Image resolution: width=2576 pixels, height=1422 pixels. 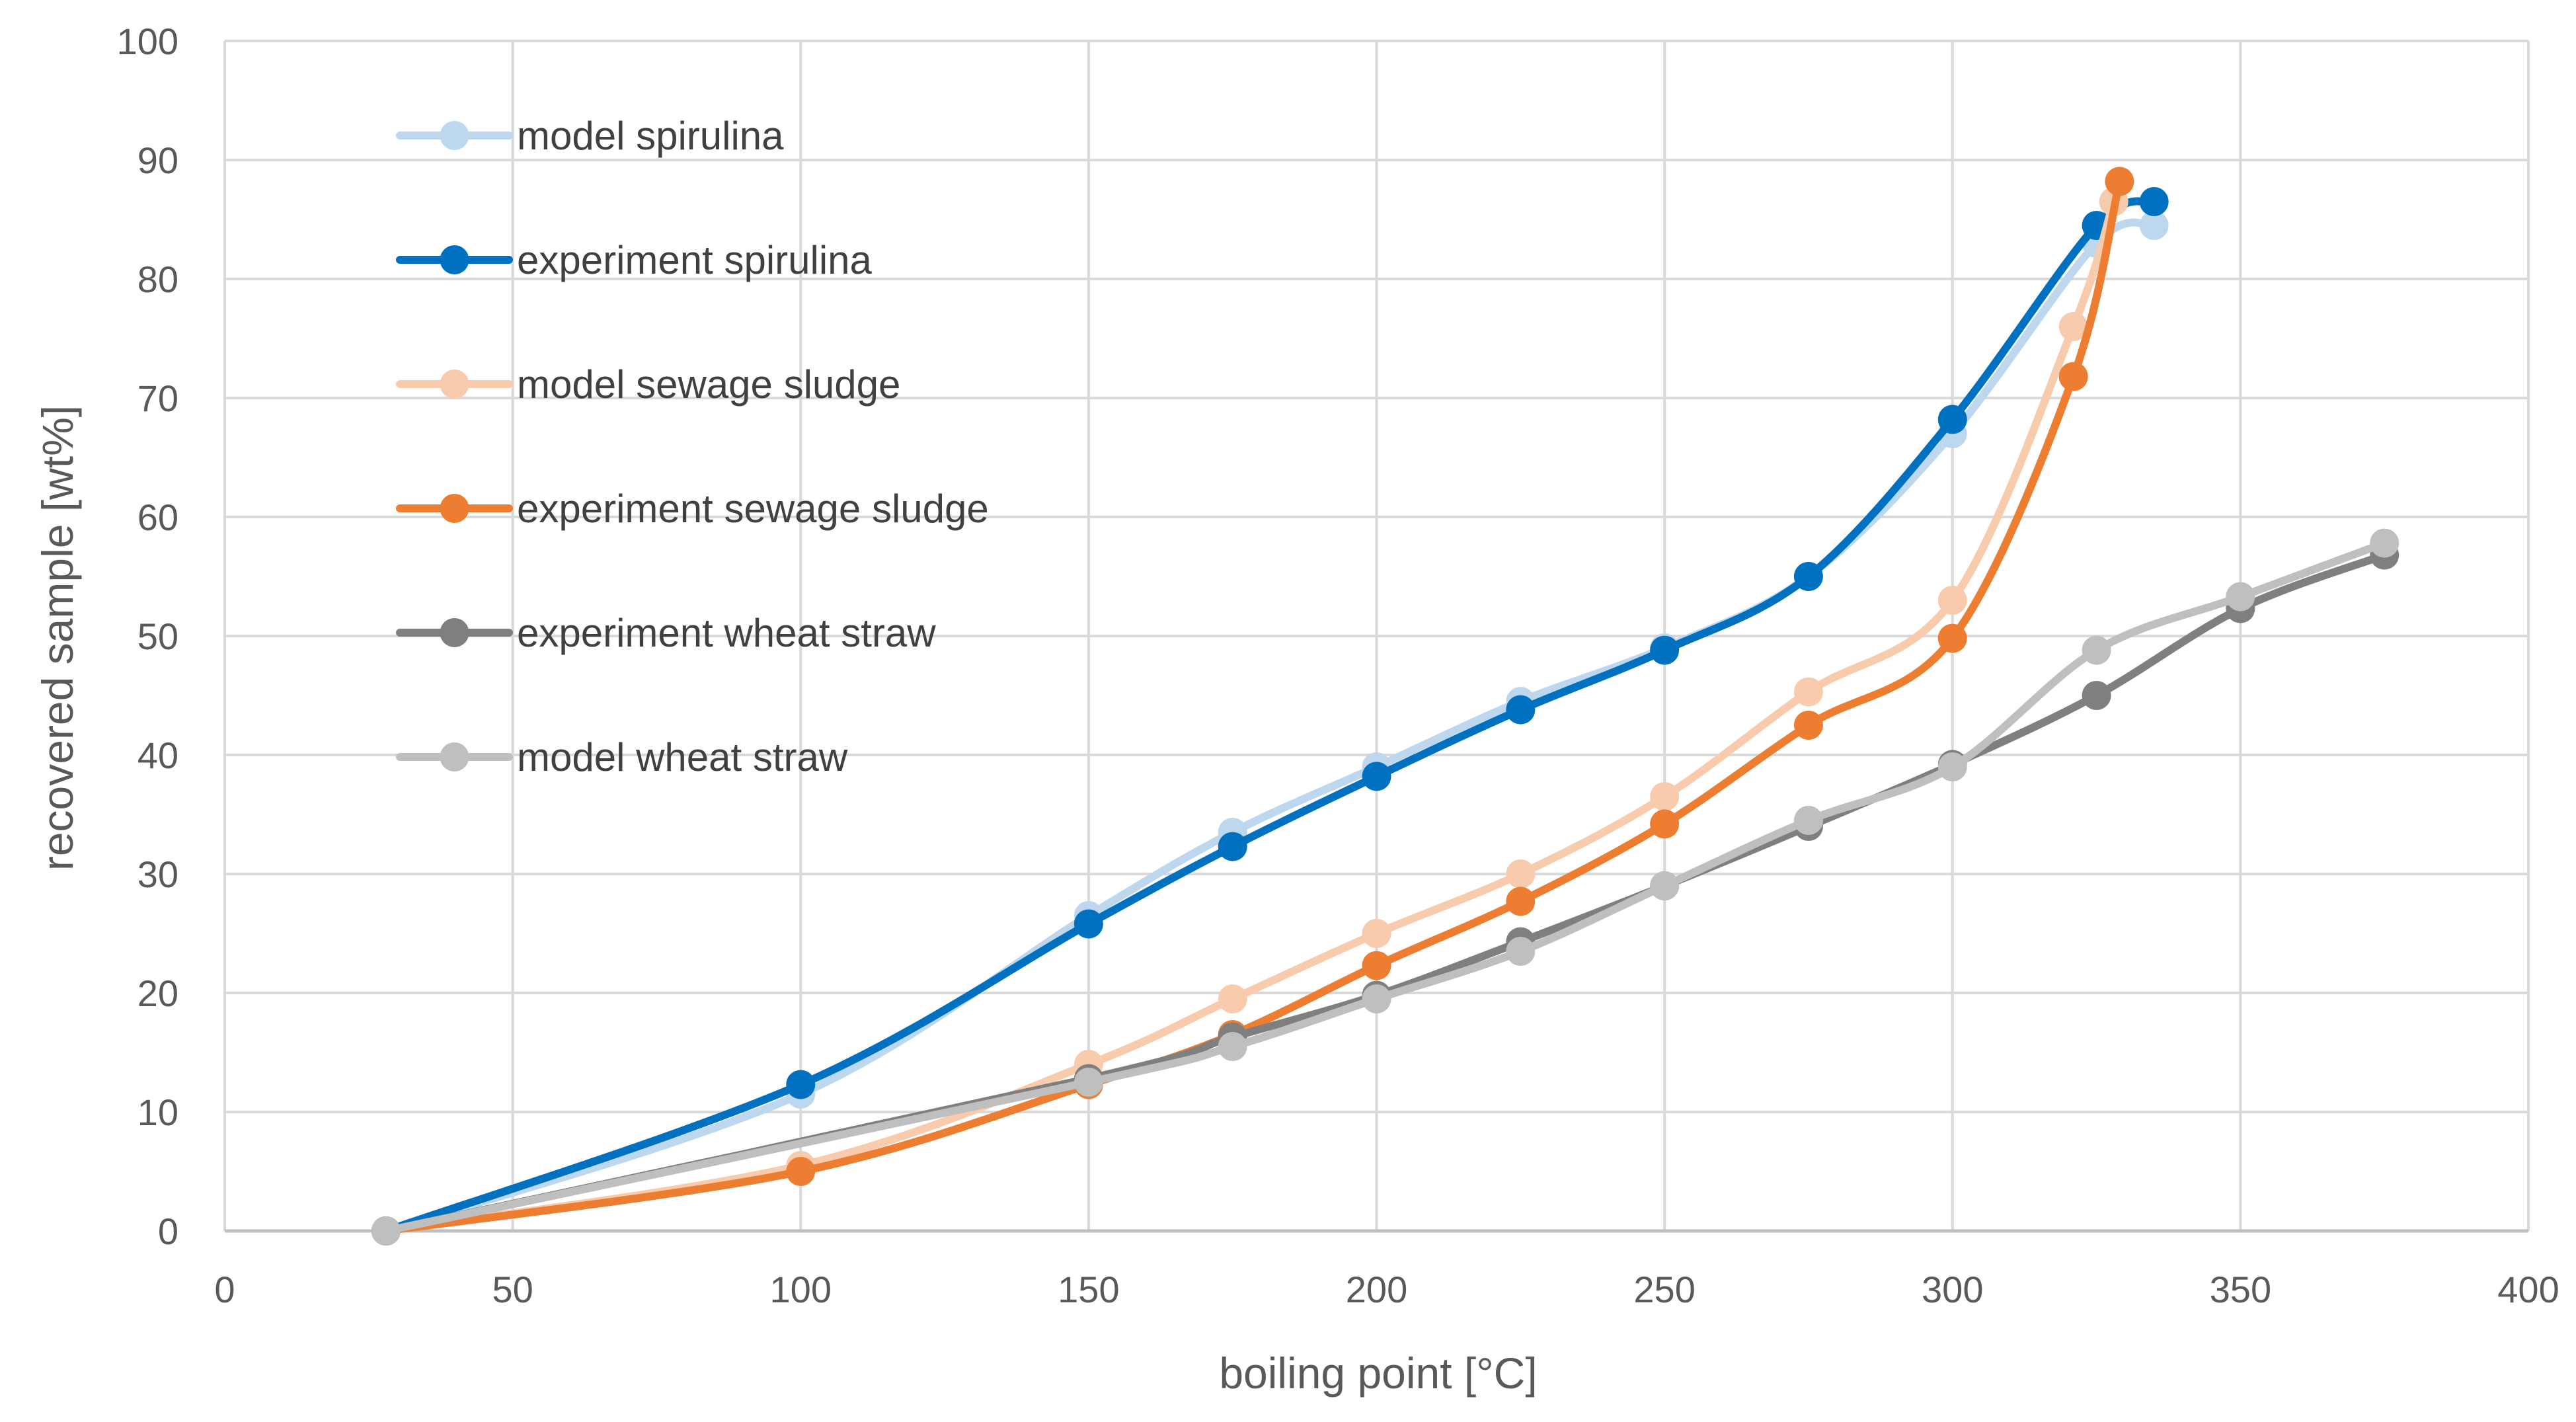 What do you see at coordinates (1952, 1289) in the screenshot?
I see `x-tick-label: 300` at bounding box center [1952, 1289].